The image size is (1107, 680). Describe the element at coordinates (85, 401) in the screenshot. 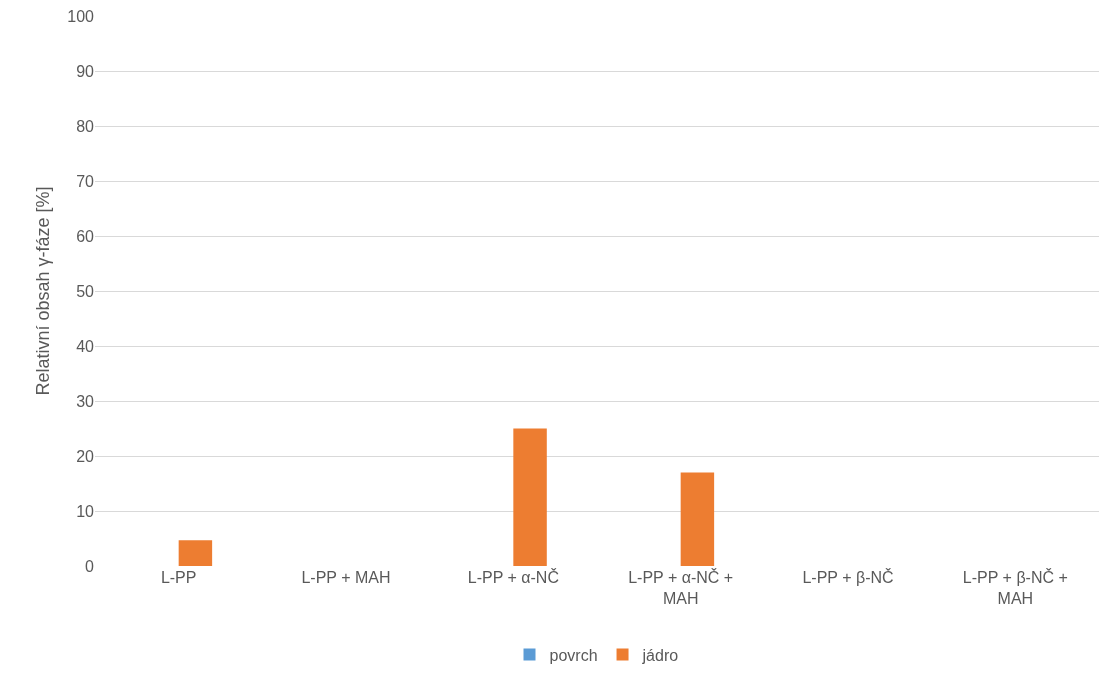

I see `y-tick-label: 30` at that location.